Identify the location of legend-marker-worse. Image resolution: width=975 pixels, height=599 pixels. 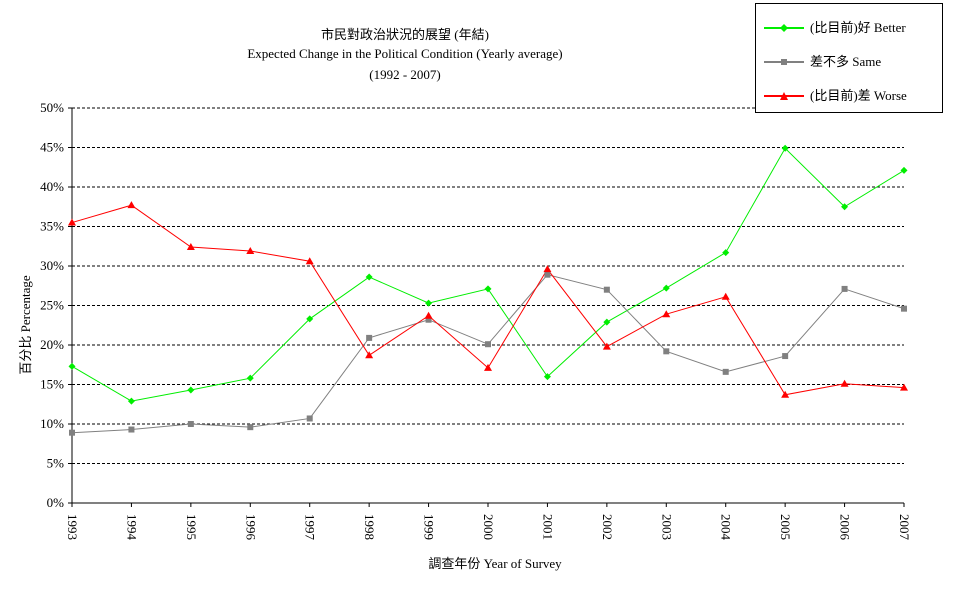
(784, 96).